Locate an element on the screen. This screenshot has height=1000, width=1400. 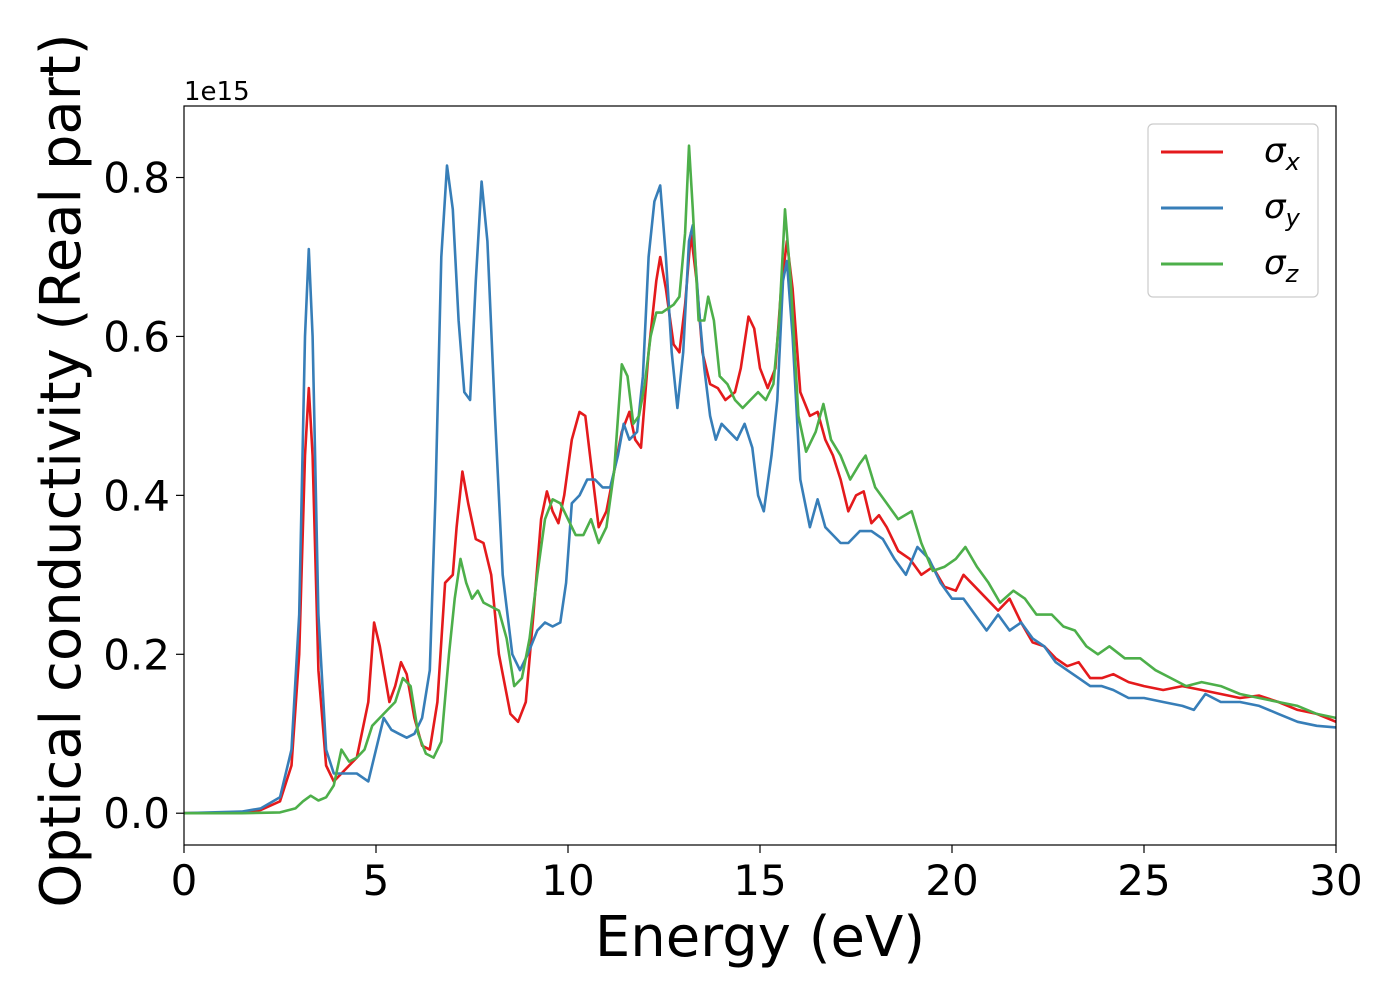
x-axis-ticks: 0 5 10 15 20 25 30 is located at coordinates (767, 875).